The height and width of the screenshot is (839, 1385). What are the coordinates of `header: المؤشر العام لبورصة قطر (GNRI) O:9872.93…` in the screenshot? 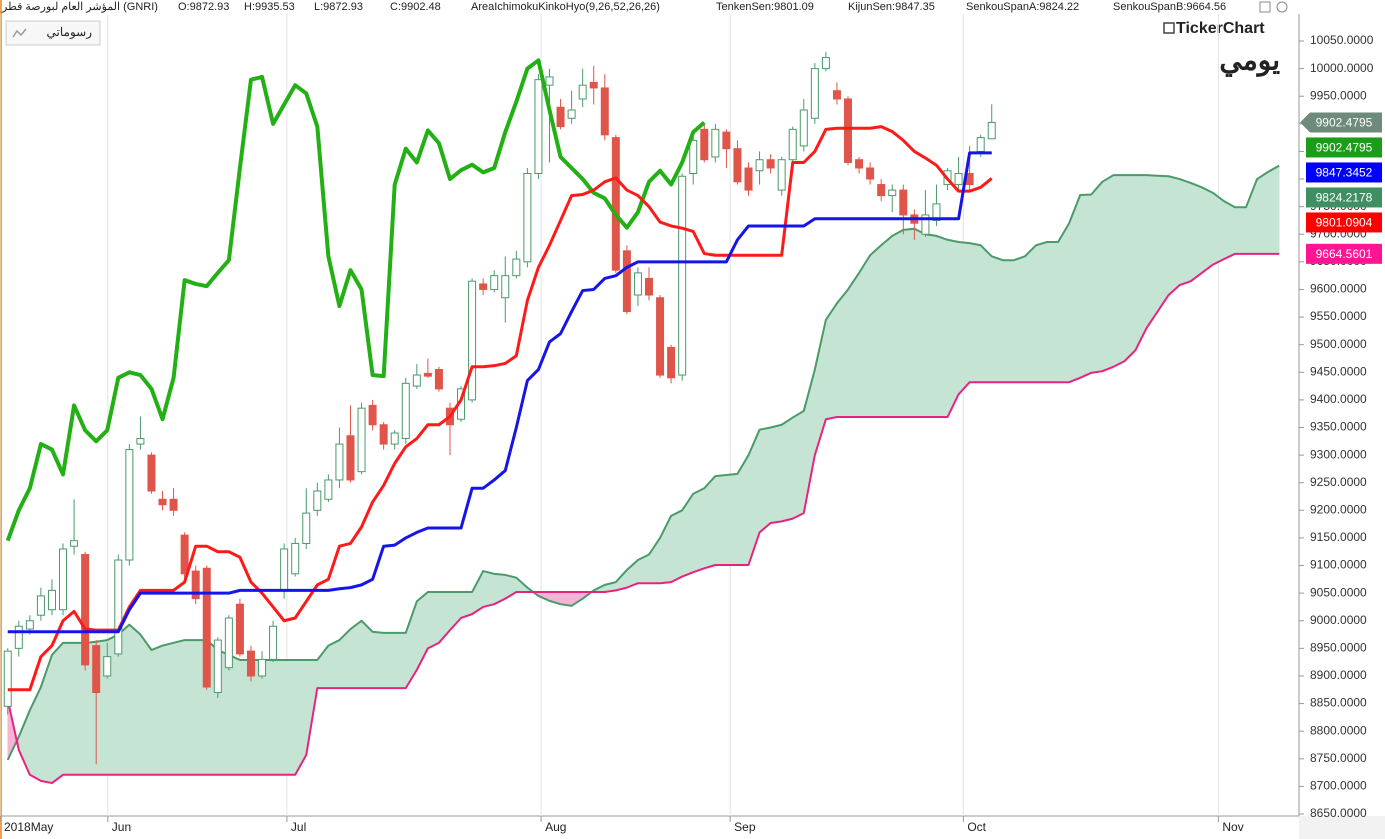 It's located at (613, 7).